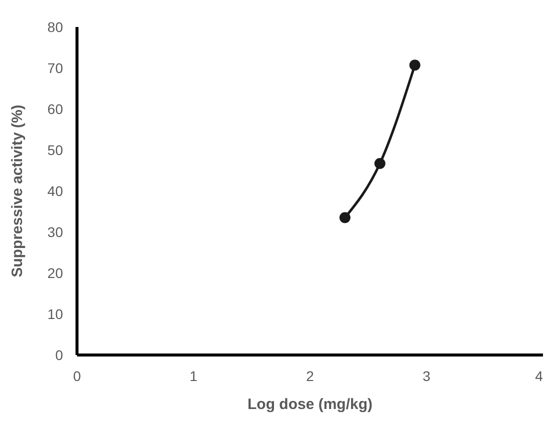 Image resolution: width=547 pixels, height=431 pixels. I want to click on x-tick-label: 0, so click(77, 376).